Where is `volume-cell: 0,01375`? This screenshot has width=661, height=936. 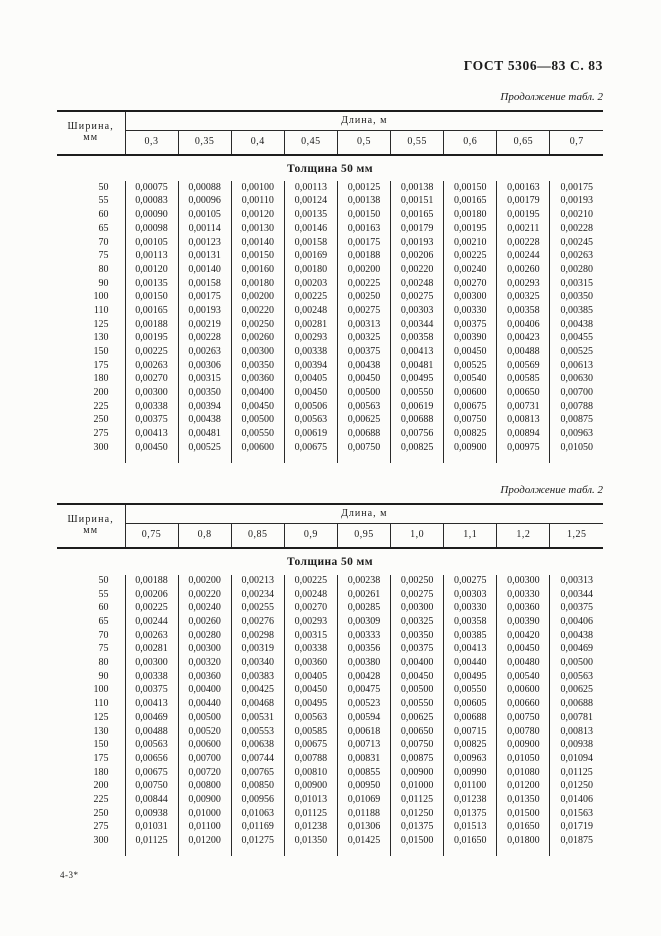
volume-cell: 0,01375 is located at coordinates (417, 827).